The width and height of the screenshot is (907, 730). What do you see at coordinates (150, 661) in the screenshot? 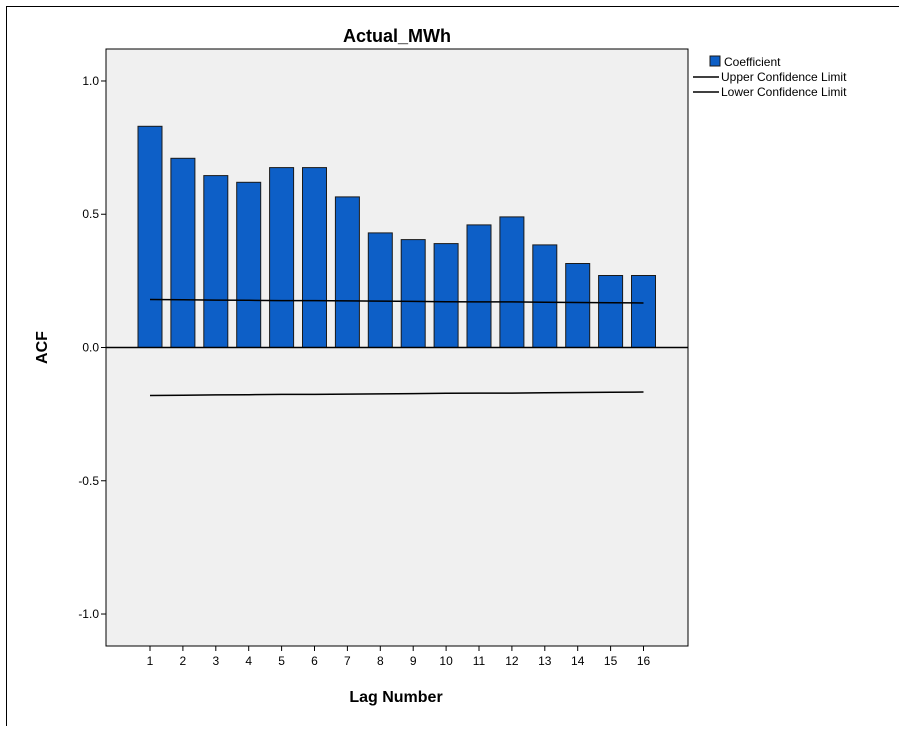
I see `x-tick-label: 1` at bounding box center [150, 661].